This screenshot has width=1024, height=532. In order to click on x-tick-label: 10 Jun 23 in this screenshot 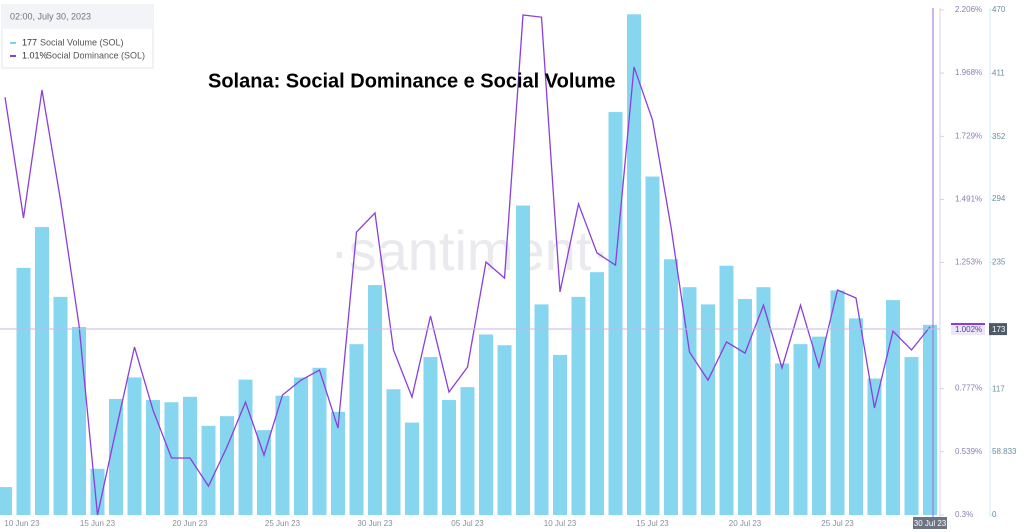, I will do `click(22, 523)`.